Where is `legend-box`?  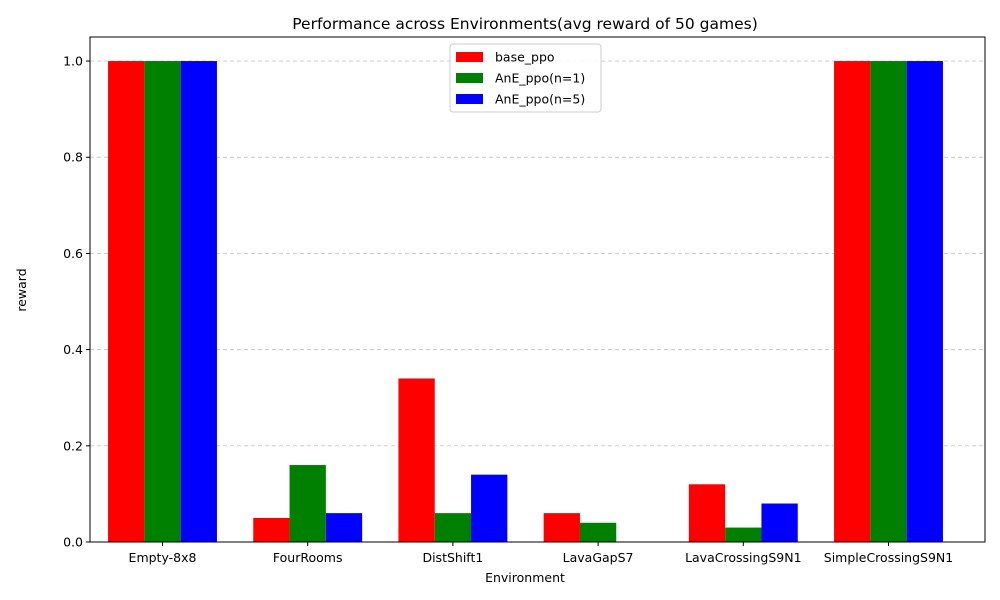
legend-box is located at coordinates (525, 78).